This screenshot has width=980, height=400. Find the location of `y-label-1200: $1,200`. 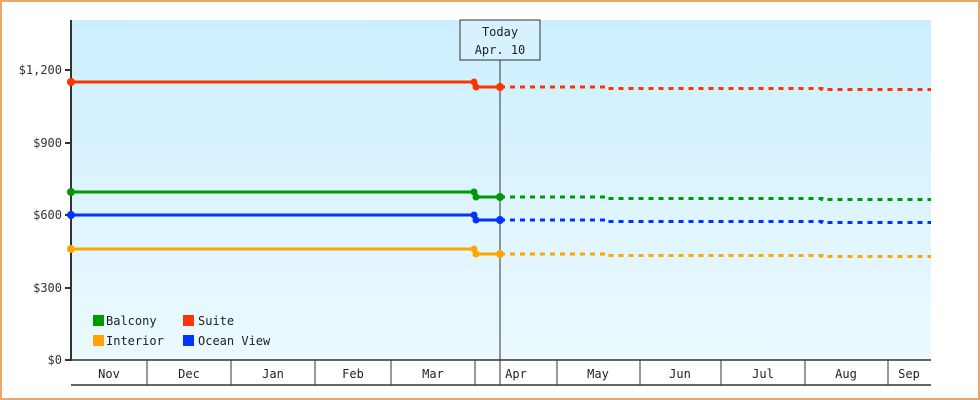

y-label-1200: $1,200 is located at coordinates (40, 70).